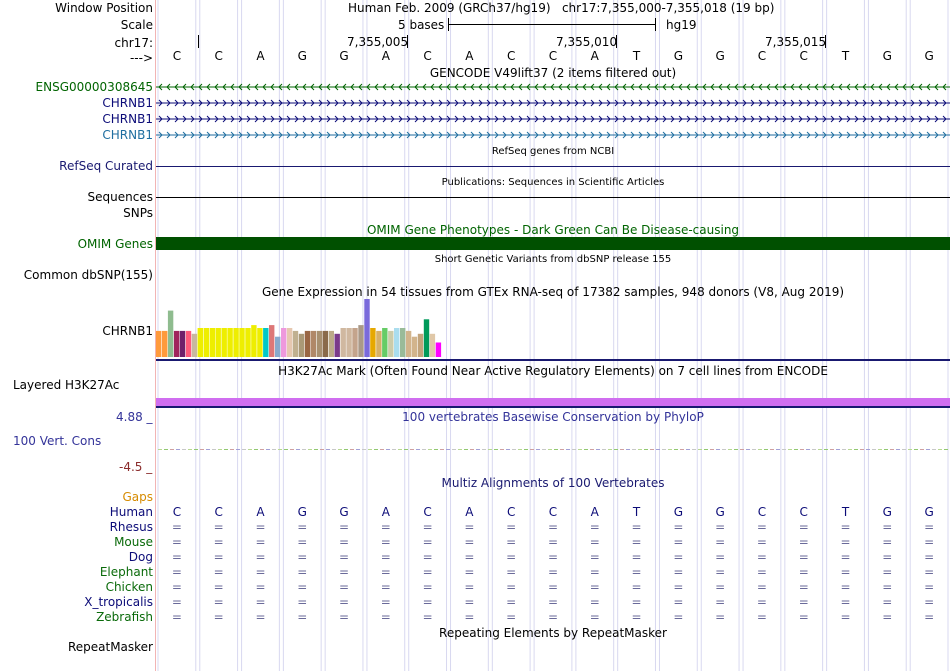  Describe the element at coordinates (553, 111) in the screenshot. I see `gencode-gene-tracks` at that location.